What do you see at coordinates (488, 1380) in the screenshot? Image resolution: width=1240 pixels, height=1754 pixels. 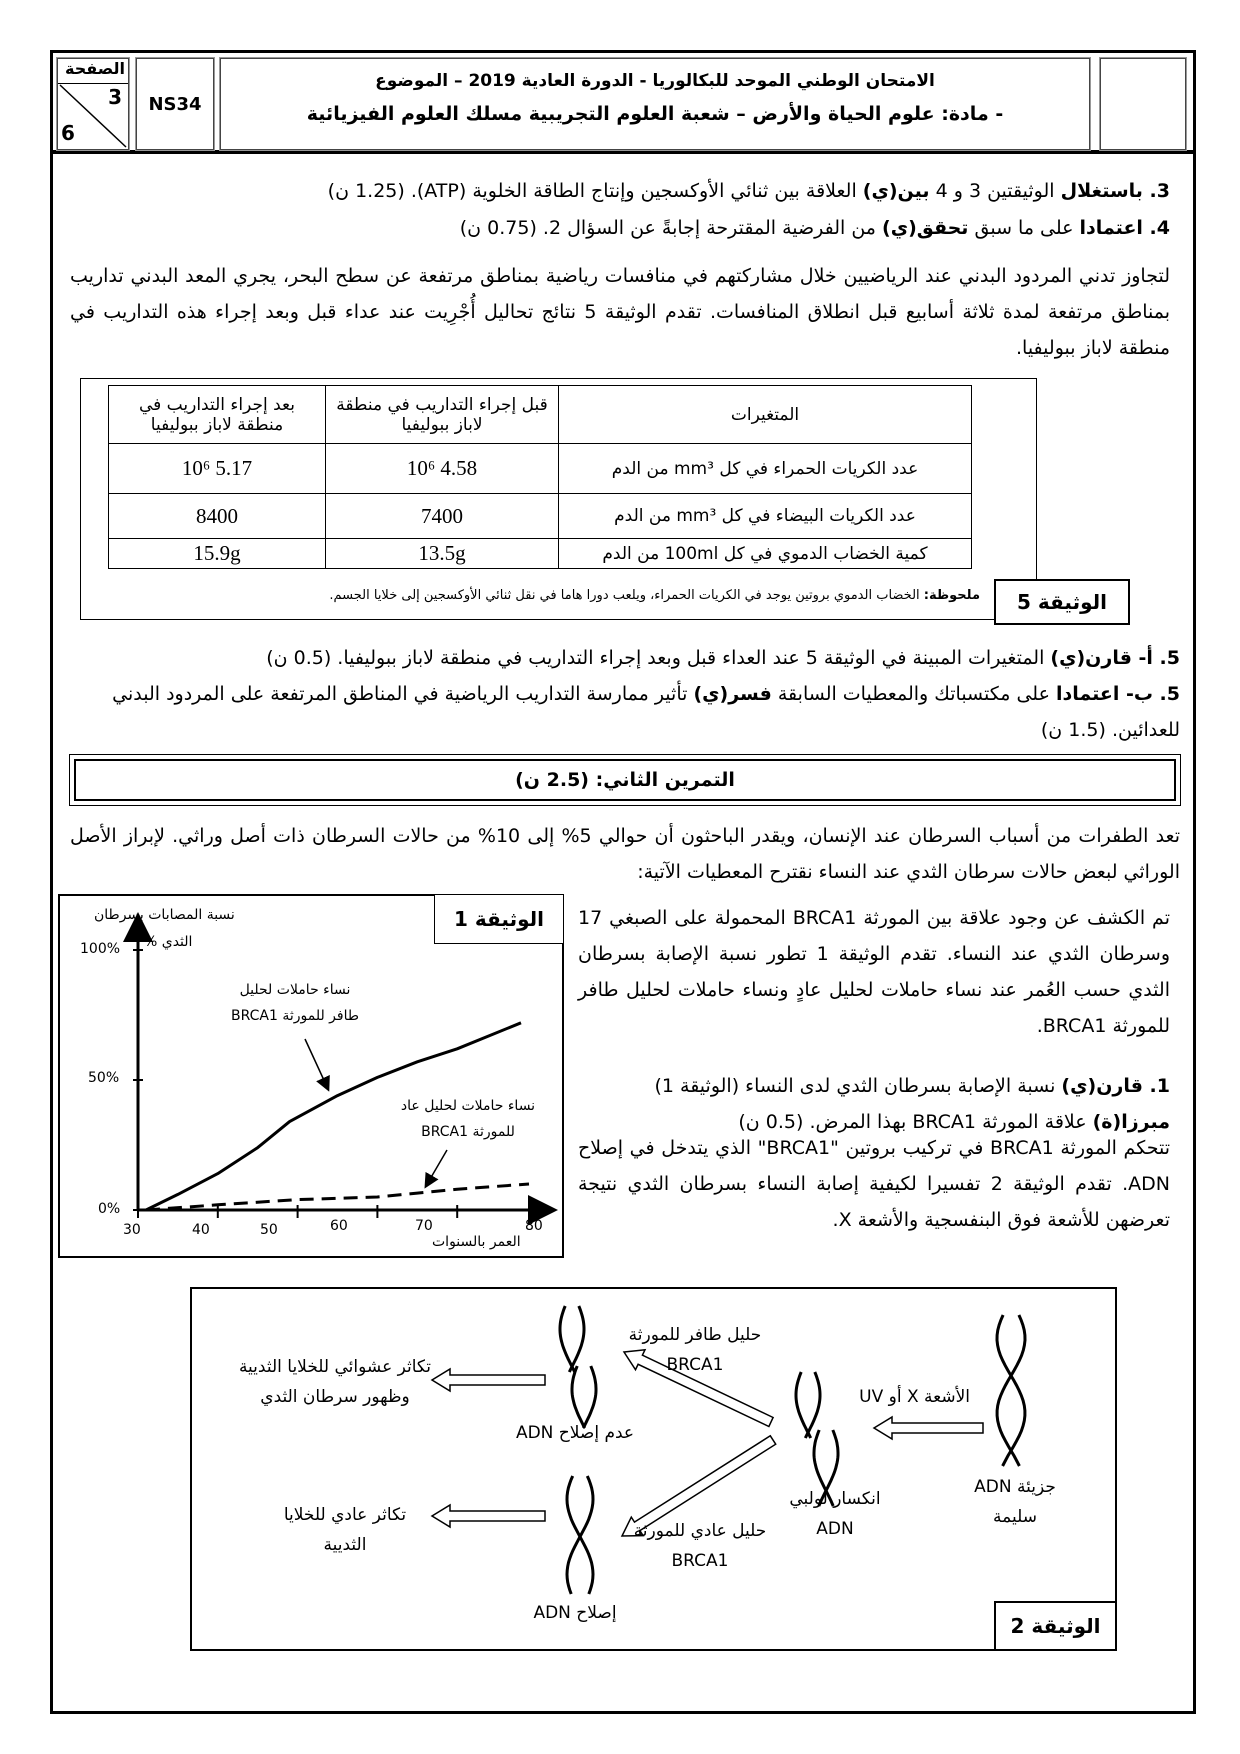 I see `cancer-outcome-arrow` at bounding box center [488, 1380].